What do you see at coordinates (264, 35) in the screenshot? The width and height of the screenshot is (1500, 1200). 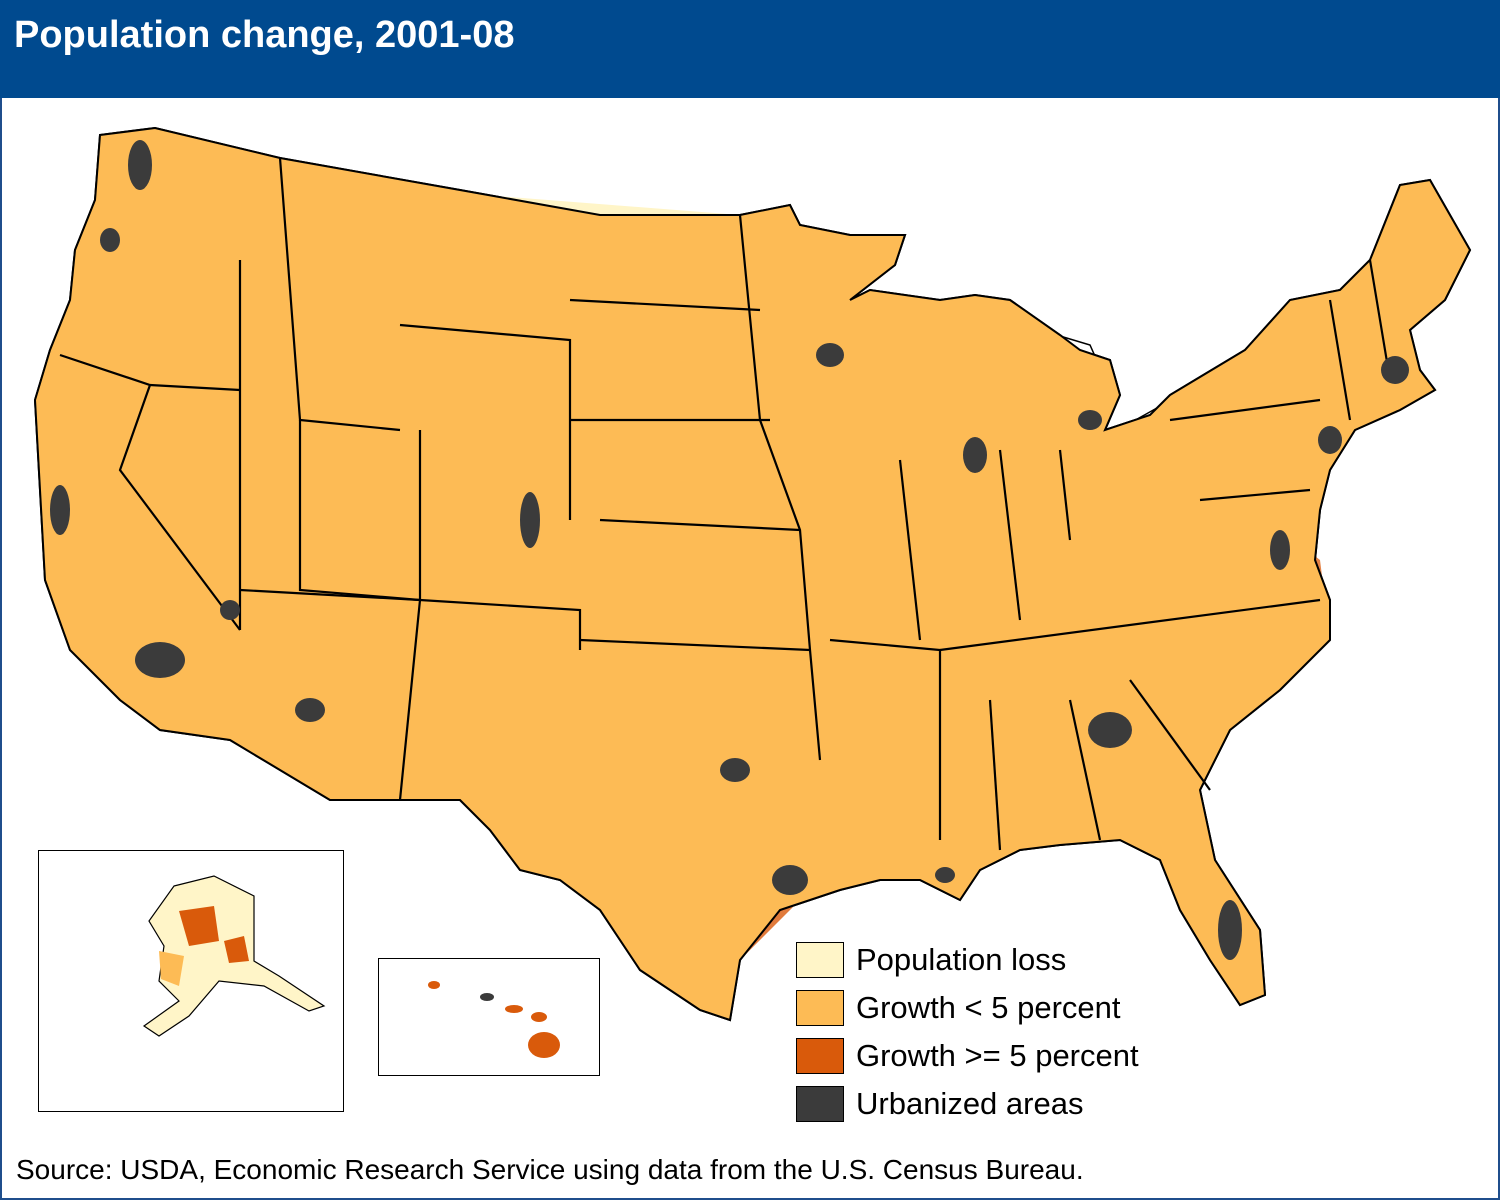 I see `map-title: Population change, 2001-08` at bounding box center [264, 35].